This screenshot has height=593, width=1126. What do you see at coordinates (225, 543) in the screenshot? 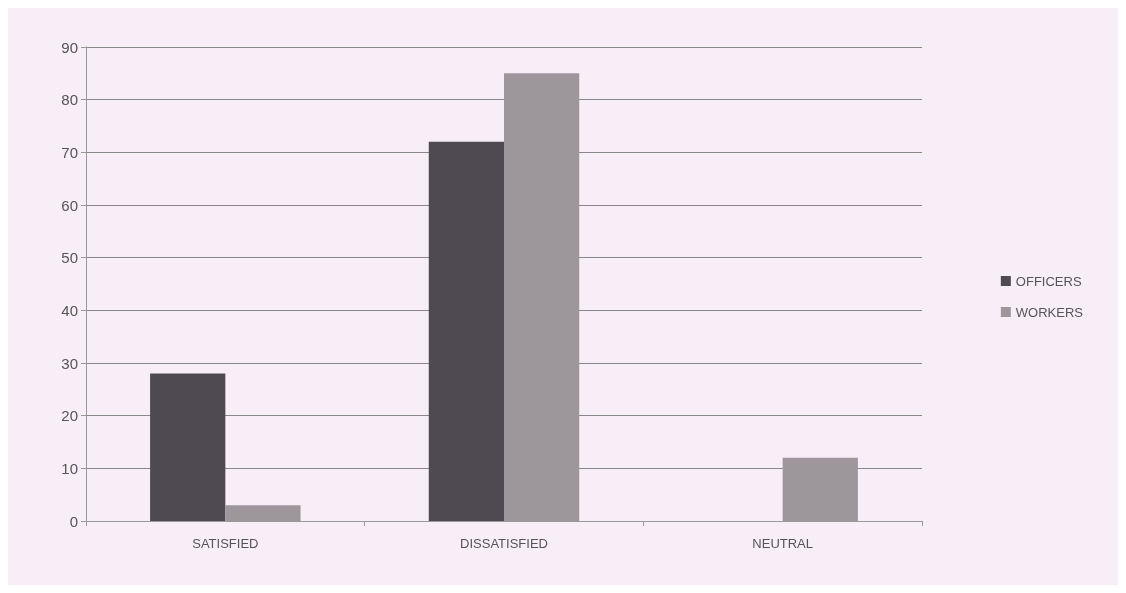
I see `x-tick-label: SATISFIED` at bounding box center [225, 543].